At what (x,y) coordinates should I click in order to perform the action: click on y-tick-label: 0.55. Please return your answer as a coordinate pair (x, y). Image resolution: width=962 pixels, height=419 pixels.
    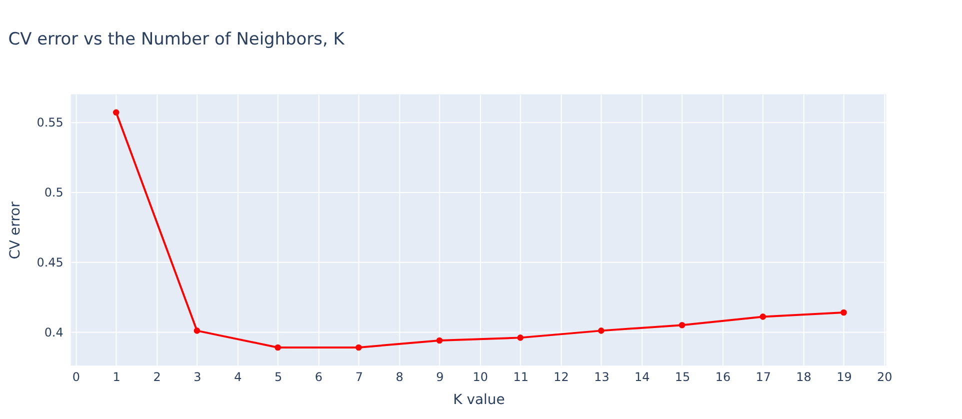
    Looking at the image, I should click on (50, 123).